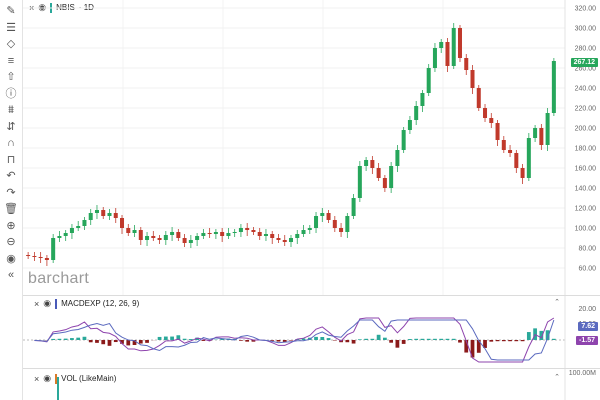 The width and height of the screenshot is (600, 400). Describe the element at coordinates (311, 384) in the screenshot. I see `volume-chart` at that location.